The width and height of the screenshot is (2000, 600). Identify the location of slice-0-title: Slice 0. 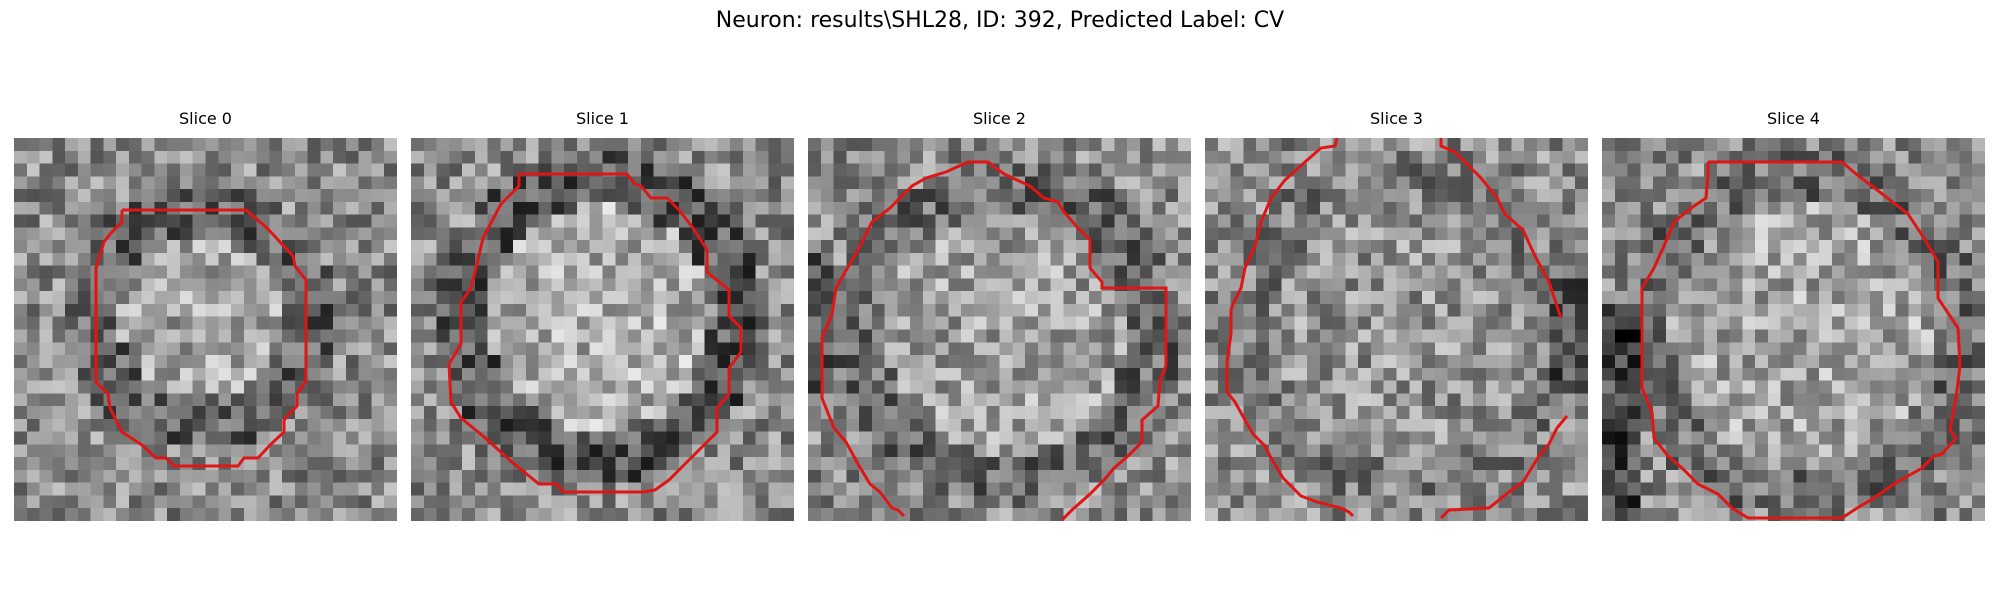
(205, 118).